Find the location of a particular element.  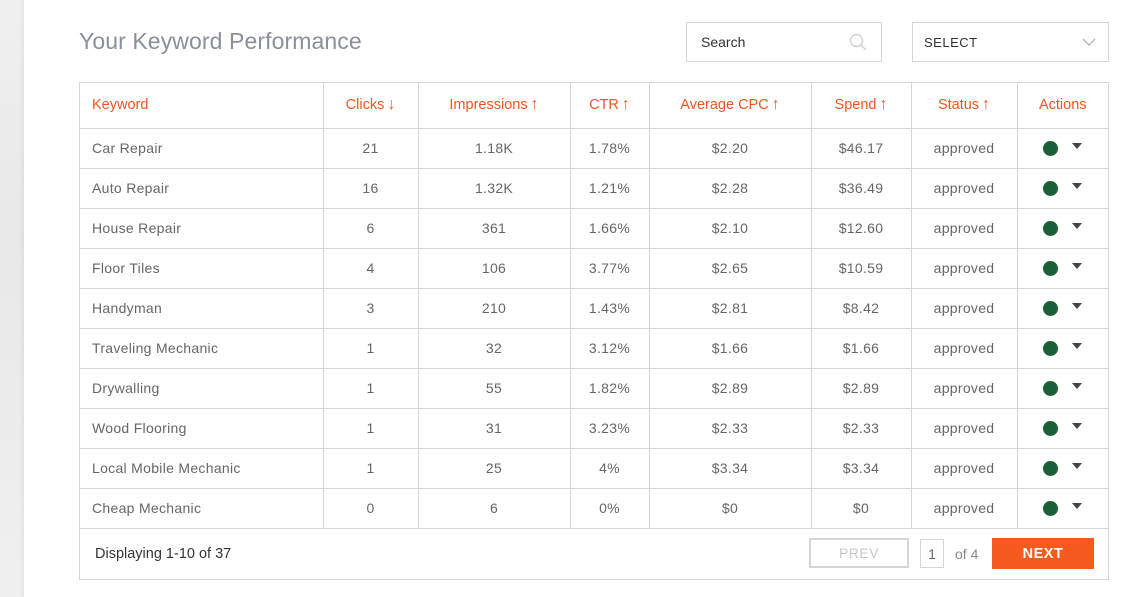

impressions-cell: 31 is located at coordinates (494, 428).